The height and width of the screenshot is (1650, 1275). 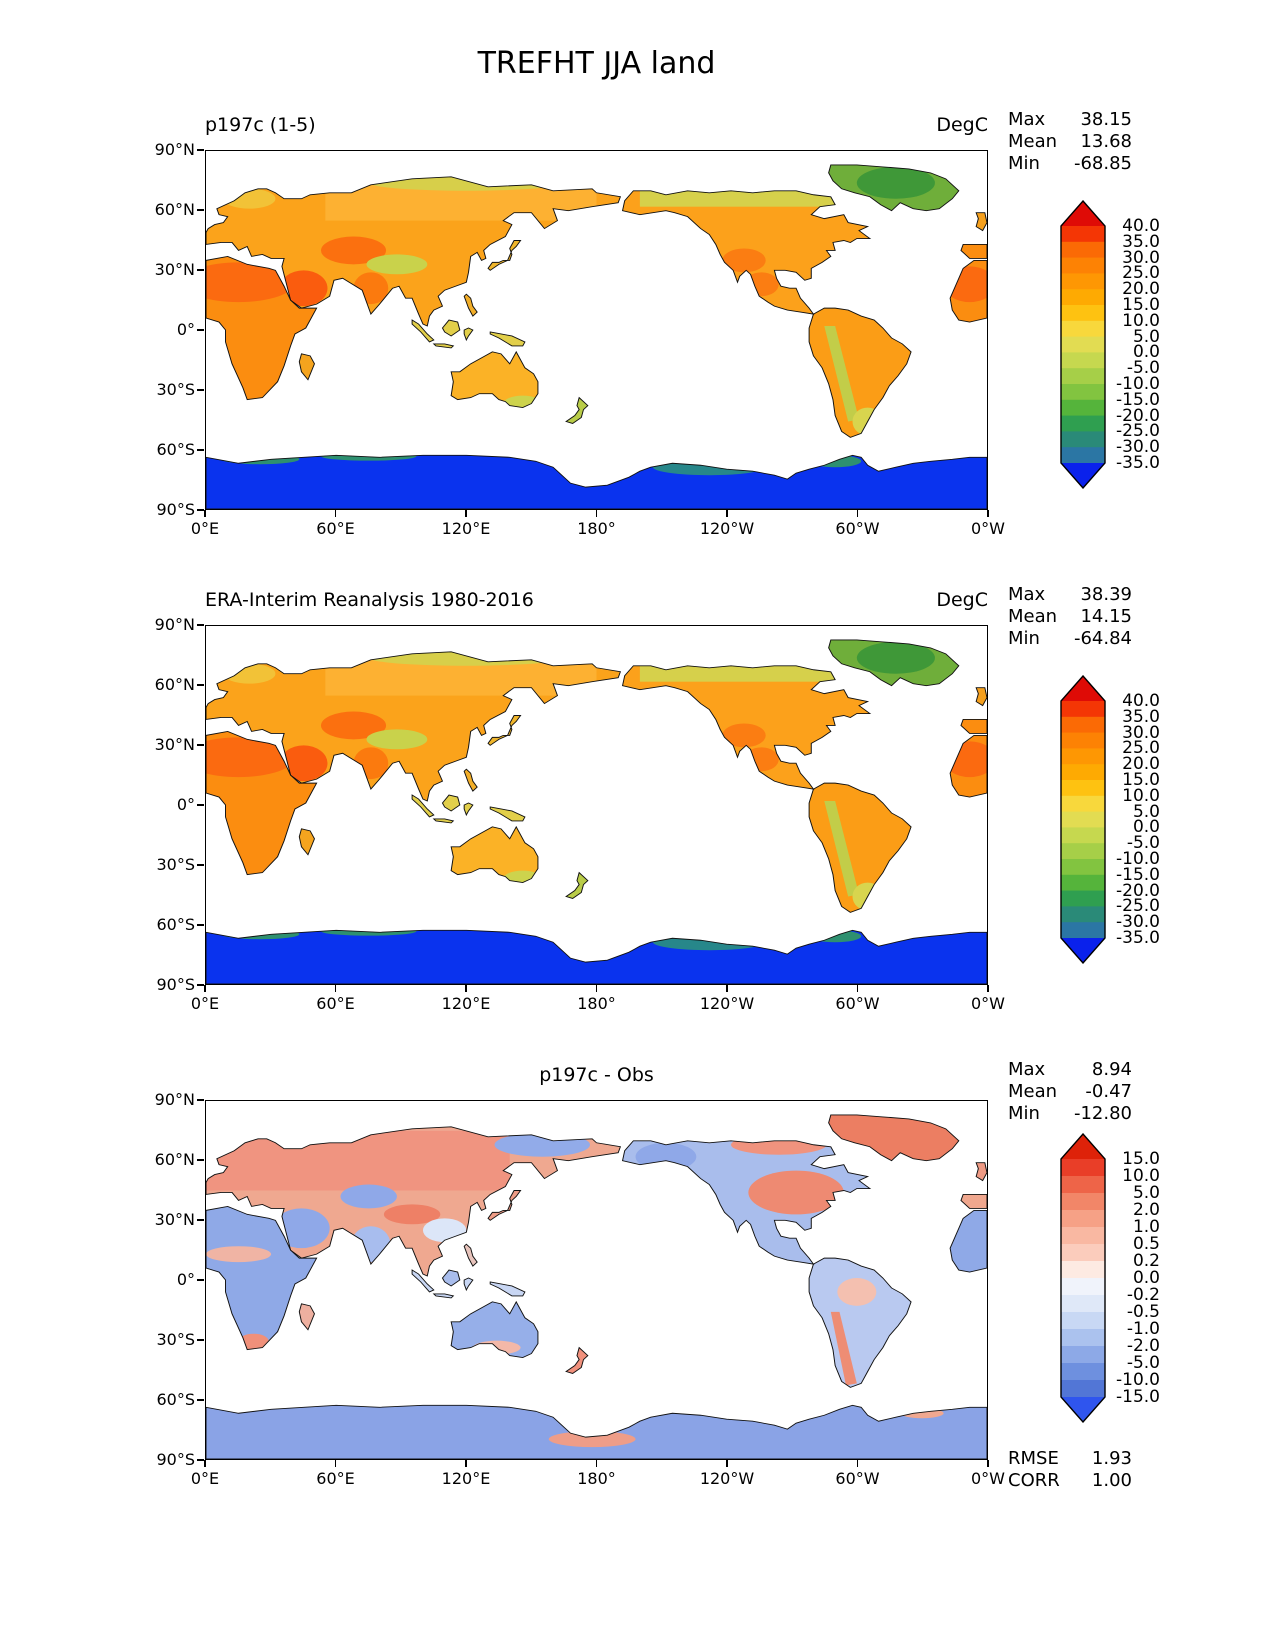 What do you see at coordinates (262, 1278) in the screenshot?
I see `coastline-africa` at bounding box center [262, 1278].